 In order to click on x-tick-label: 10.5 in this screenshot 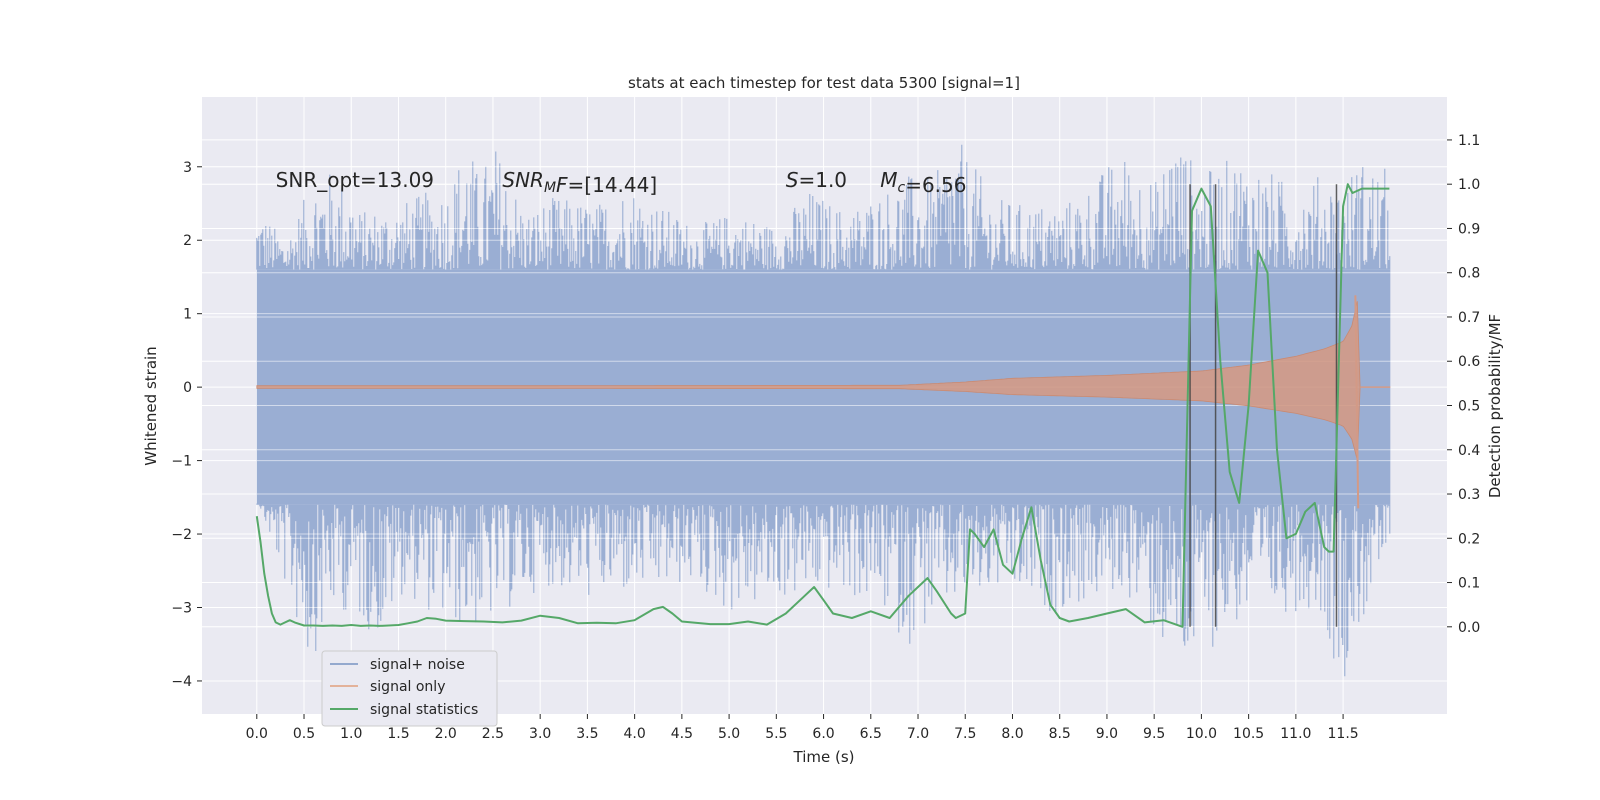, I will do `click(1248, 734)`.